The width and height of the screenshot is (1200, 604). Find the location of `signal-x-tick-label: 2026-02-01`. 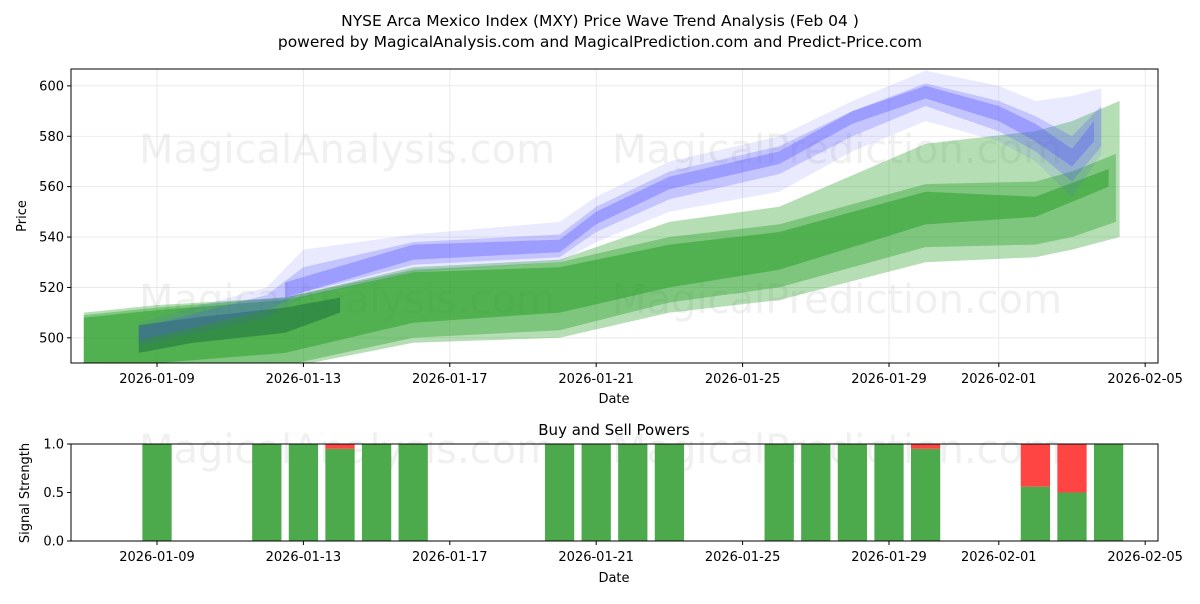

signal-x-tick-label: 2026-02-01 is located at coordinates (999, 557).